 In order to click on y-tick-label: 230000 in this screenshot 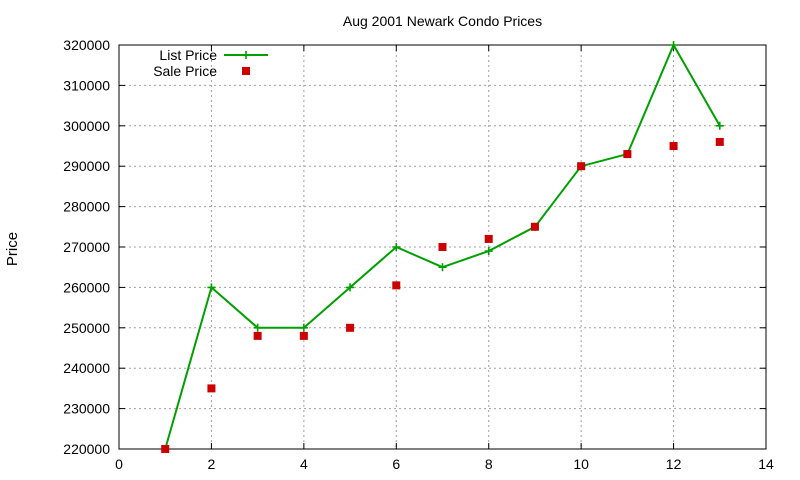, I will do `click(86, 409)`.